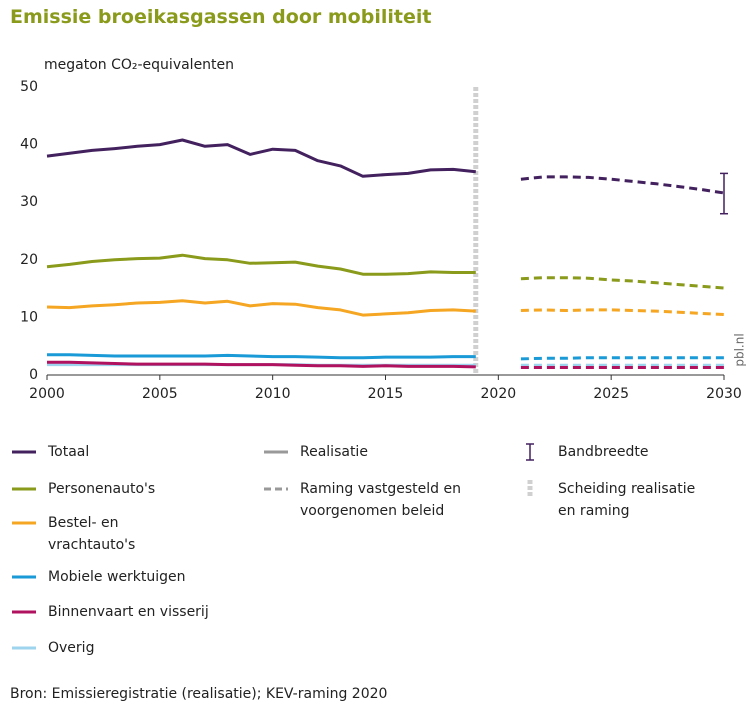 The image size is (748, 711). I want to click on y-tick-label: 20, so click(29, 260).